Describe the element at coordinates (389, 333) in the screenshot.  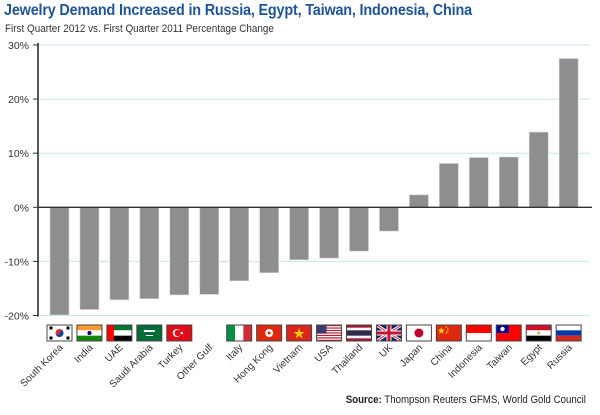
I see `flag-uk-icon` at that location.